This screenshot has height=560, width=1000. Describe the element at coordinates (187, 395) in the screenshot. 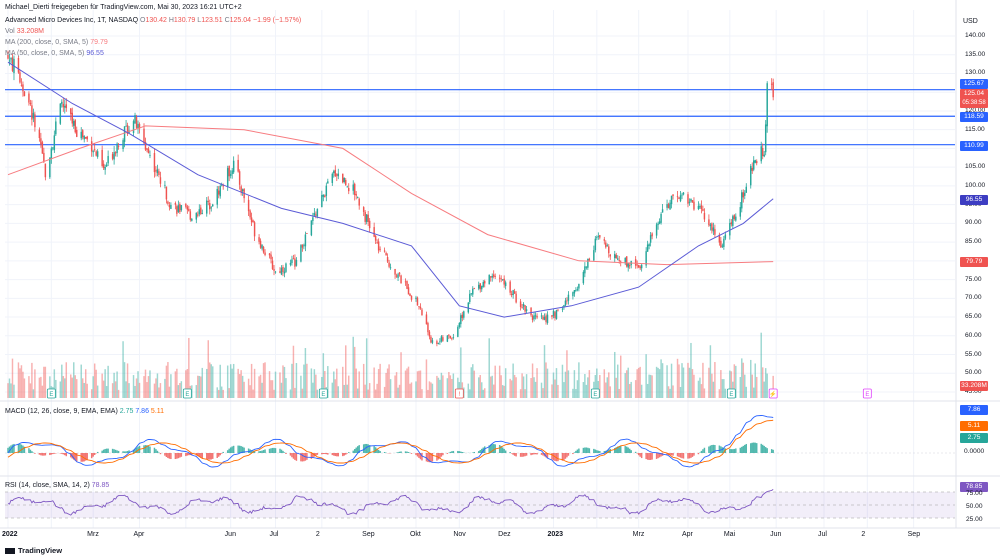

I see `event-marker-label: E` at that location.